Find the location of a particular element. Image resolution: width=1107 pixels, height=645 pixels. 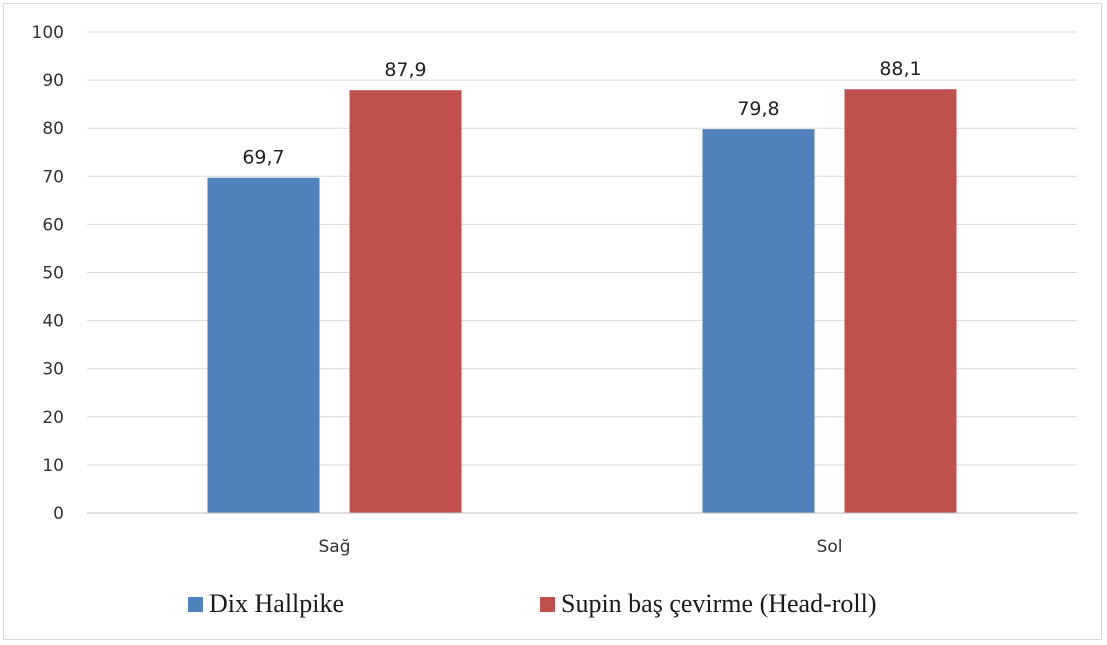

data-label: 87,9 is located at coordinates (405, 70).